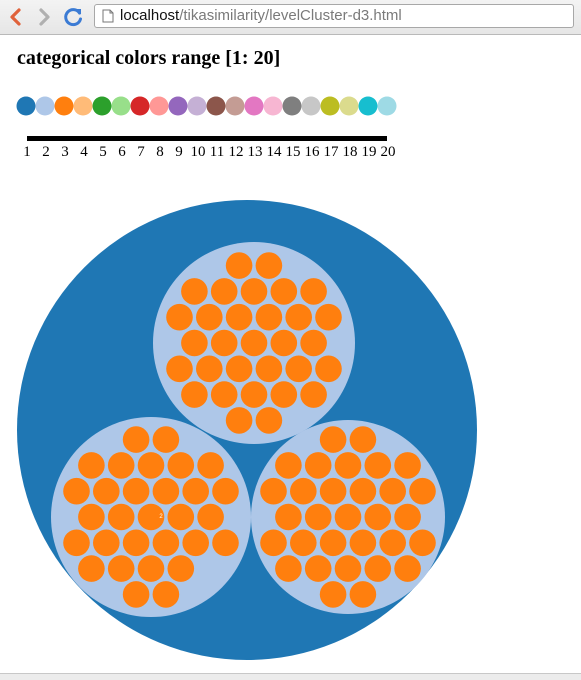 This screenshot has width=581, height=680. I want to click on palette-label-16: 16, so click(313, 152).